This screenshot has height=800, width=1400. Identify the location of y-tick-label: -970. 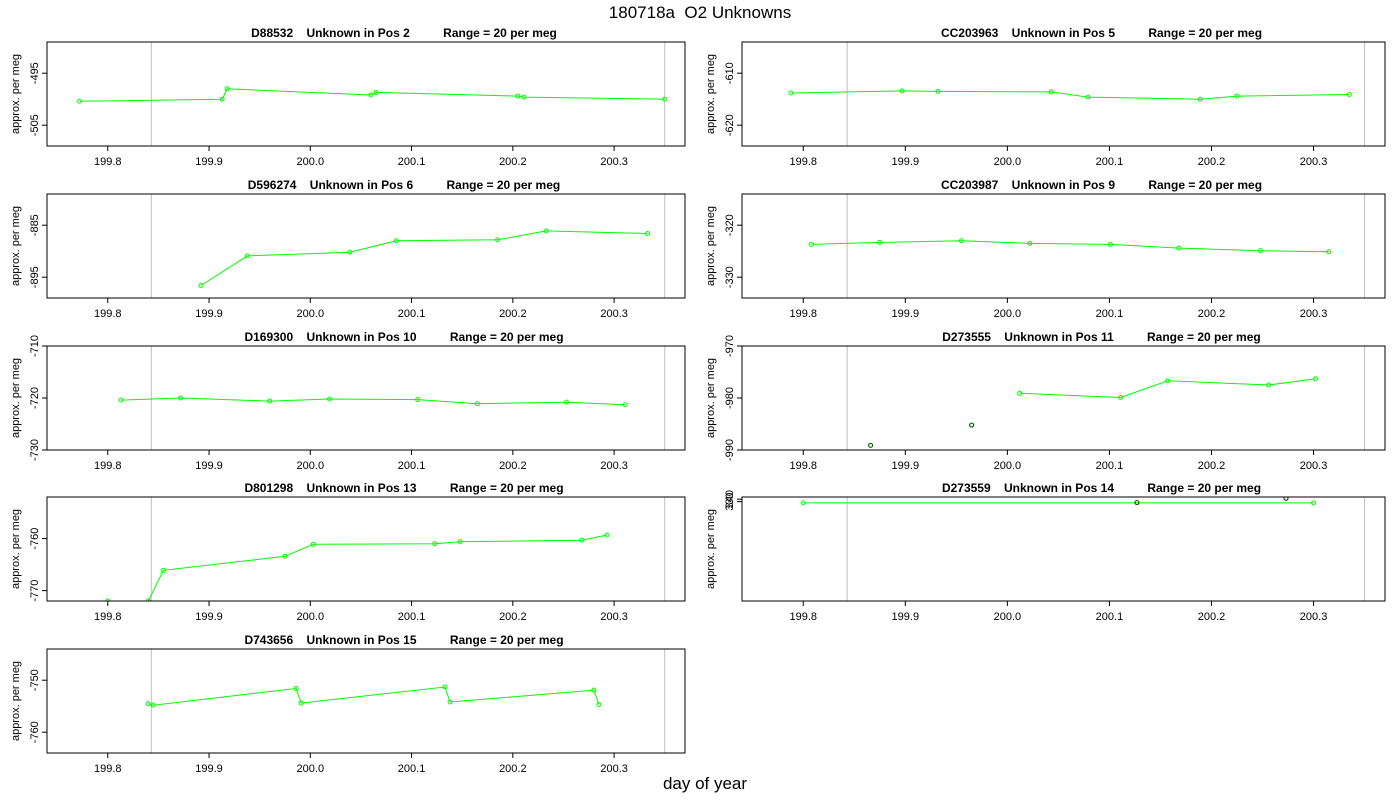
(730, 346).